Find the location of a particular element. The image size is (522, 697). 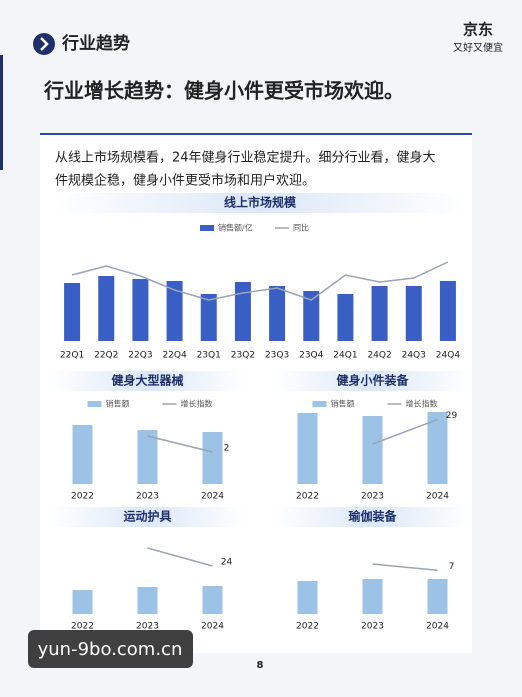

card-border is located at coordinates (256, 134).